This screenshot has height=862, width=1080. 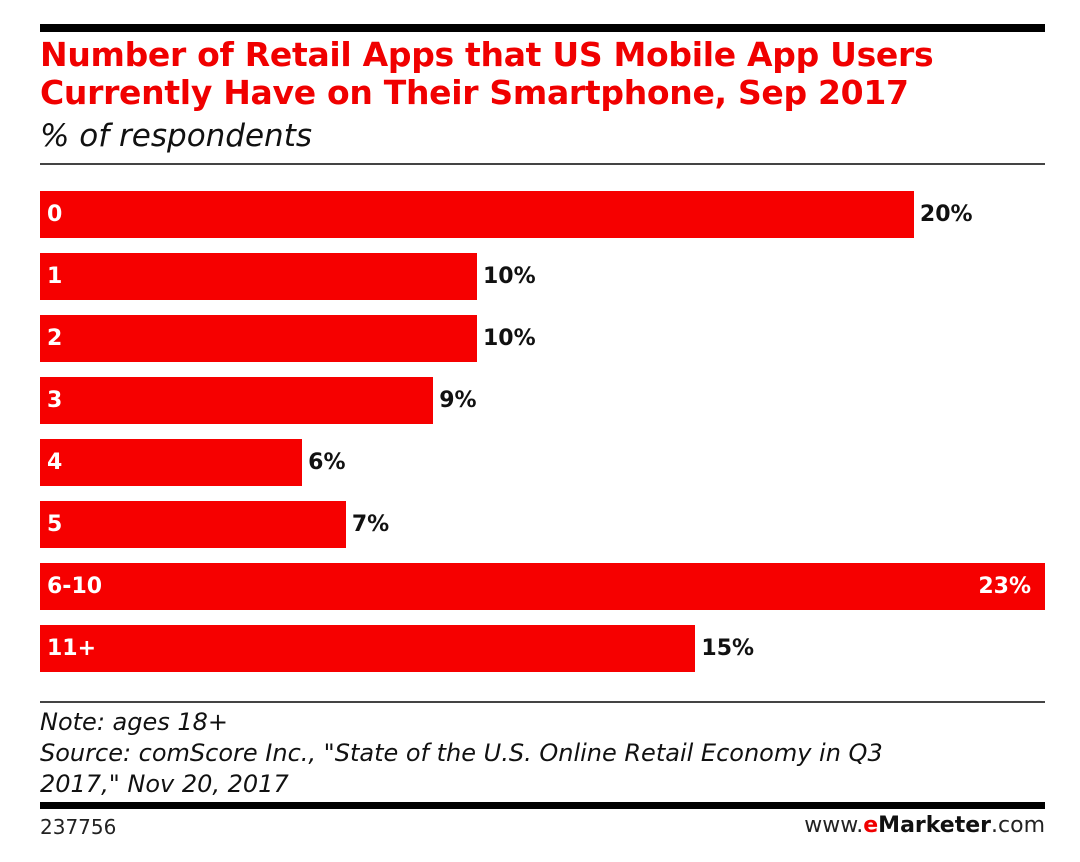 What do you see at coordinates (55, 214) in the screenshot?
I see `category-label: 0` at bounding box center [55, 214].